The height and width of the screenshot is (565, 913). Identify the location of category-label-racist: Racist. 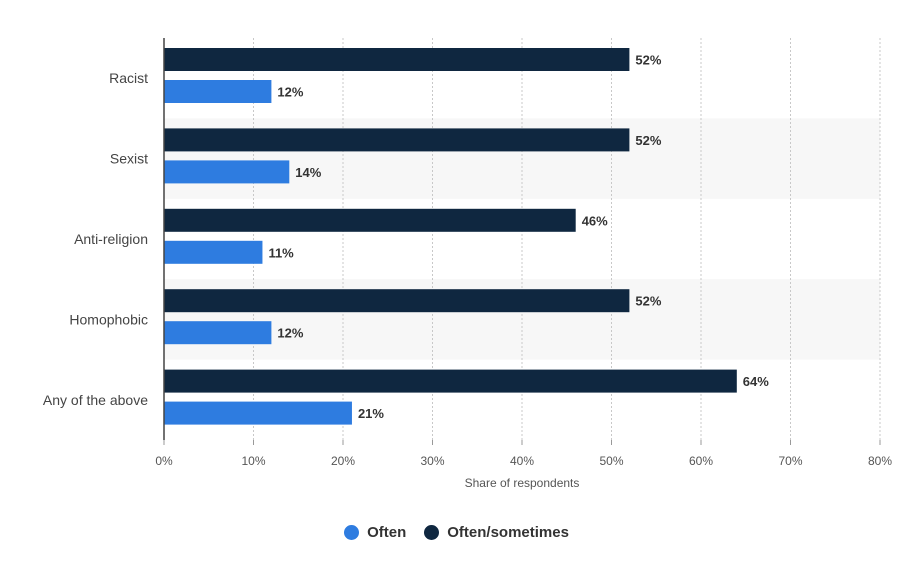
(128, 78).